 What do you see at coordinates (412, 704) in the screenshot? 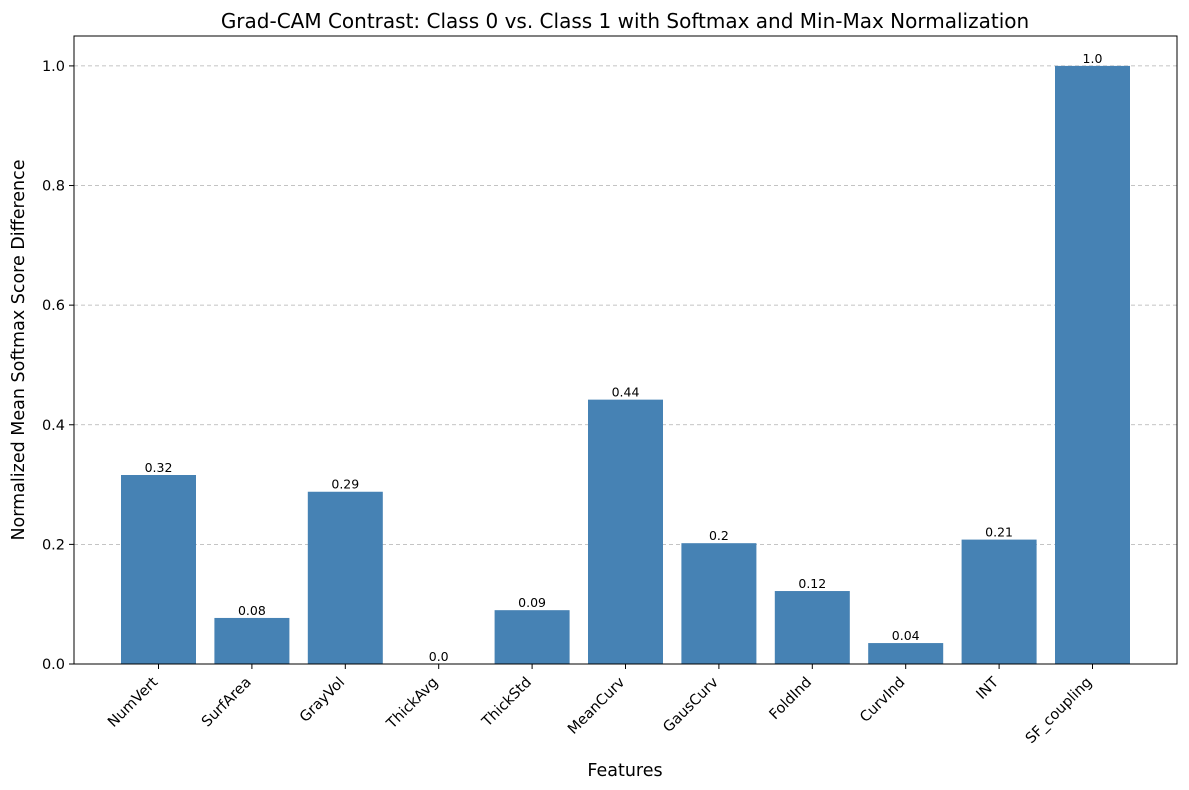
I see `x-tick-label: ThickAvg` at bounding box center [412, 704].